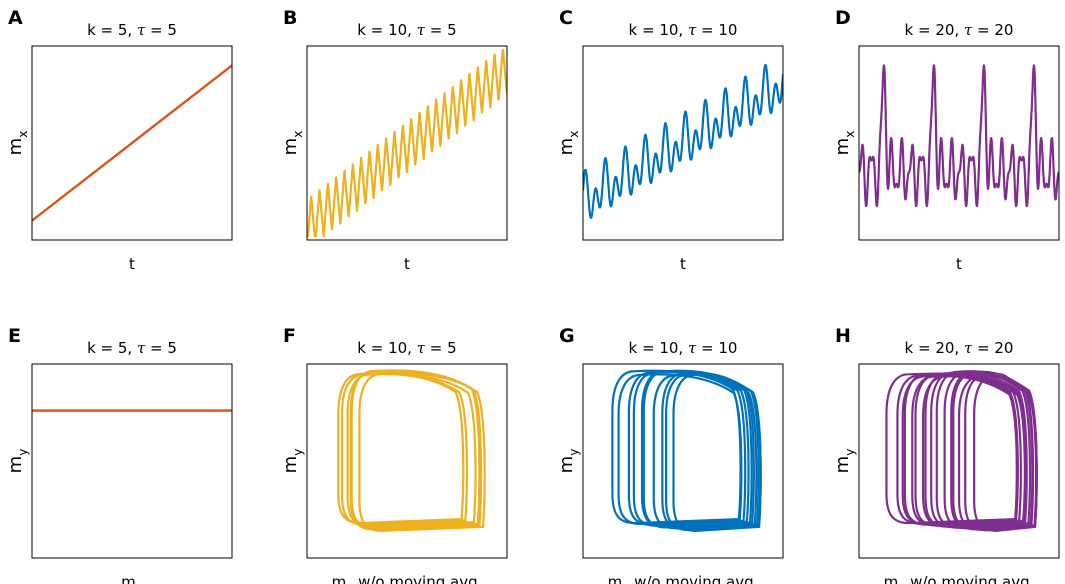 The height and width of the screenshot is (584, 1065). Describe the element at coordinates (421, 30) in the screenshot. I see `chart-b-title-tau: τ` at that location.